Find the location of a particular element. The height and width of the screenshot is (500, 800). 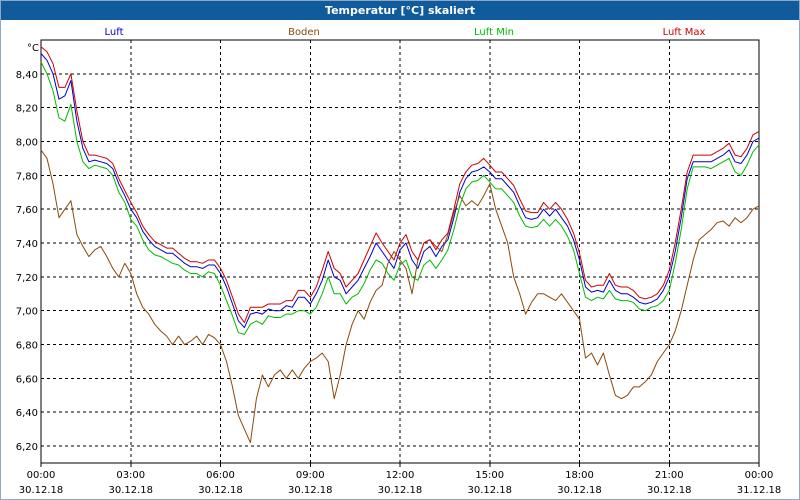

y-tick-label: 7,40 is located at coordinates (27, 244).